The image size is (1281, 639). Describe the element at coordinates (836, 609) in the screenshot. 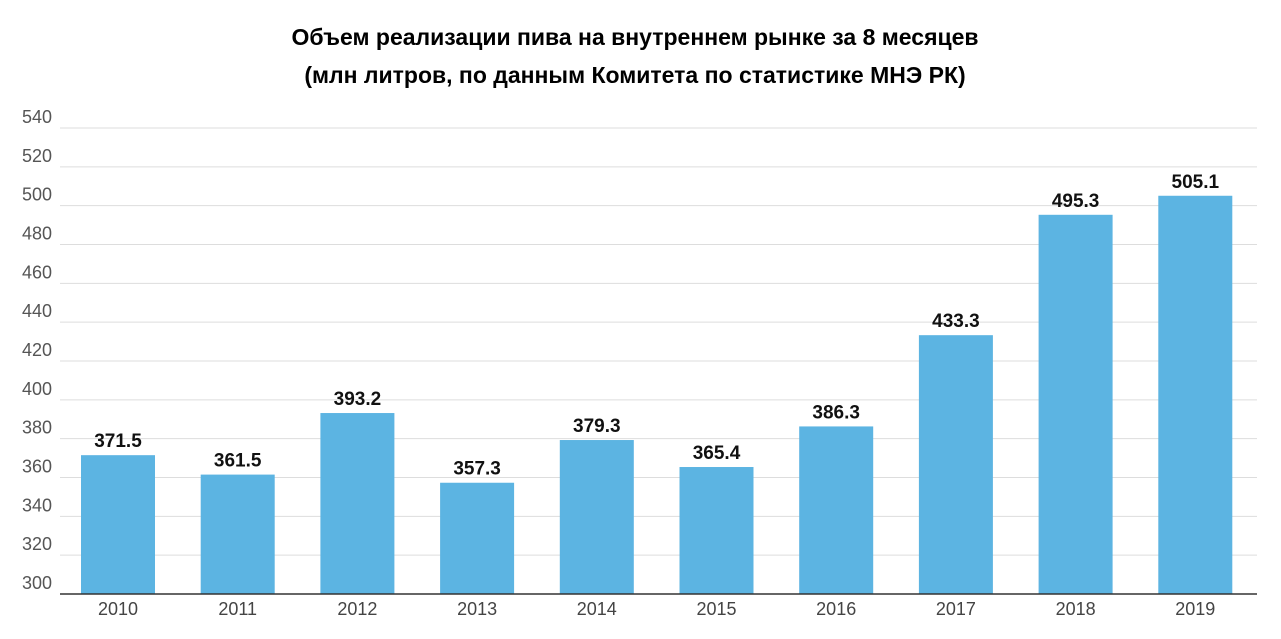

I see `x-tick-label: 2016` at that location.